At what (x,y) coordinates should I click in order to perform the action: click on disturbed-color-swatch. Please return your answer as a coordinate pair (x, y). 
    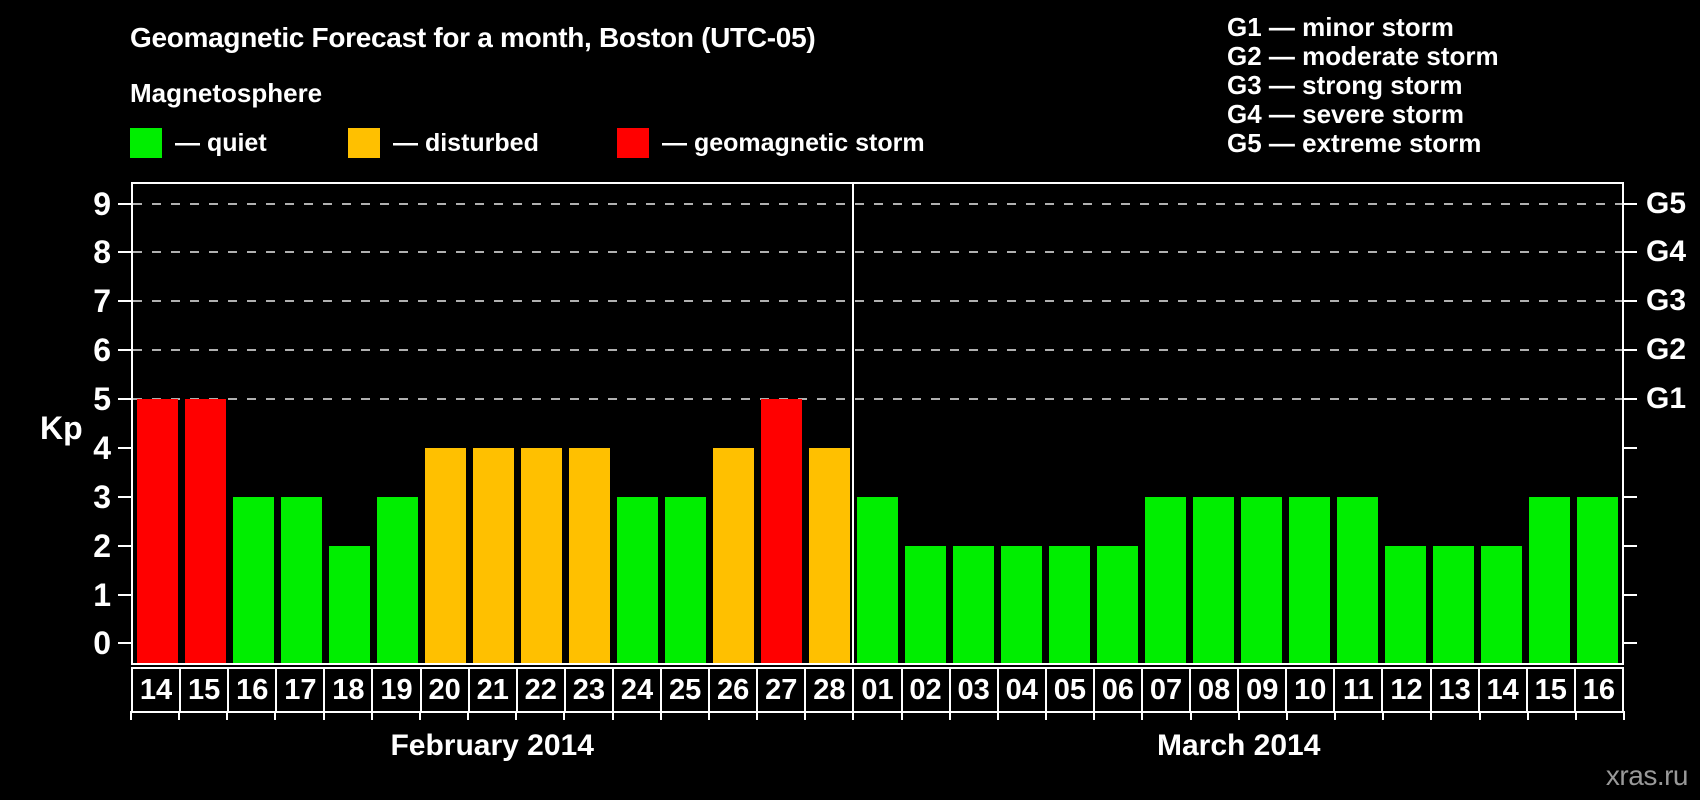
    Looking at the image, I should click on (364, 143).